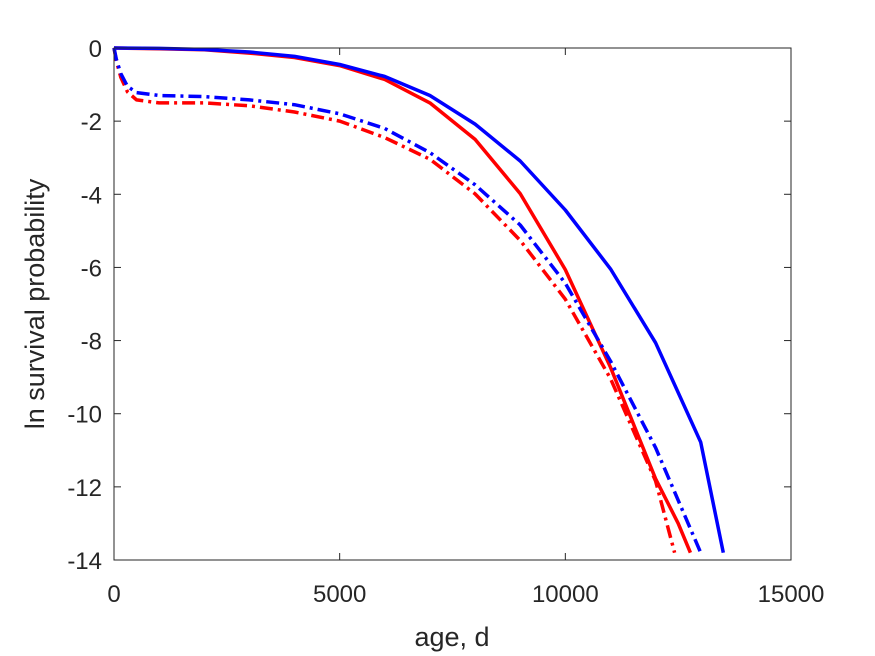 This screenshot has width=875, height=656. What do you see at coordinates (95, 49) in the screenshot?
I see `y-tick-label: 0` at bounding box center [95, 49].